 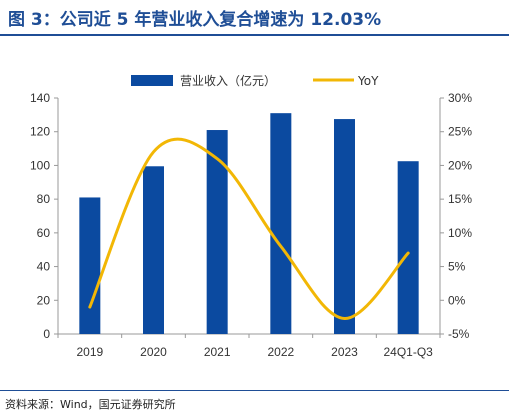 What do you see at coordinates (344, 226) in the screenshot?
I see `bar-2023` at bounding box center [344, 226].